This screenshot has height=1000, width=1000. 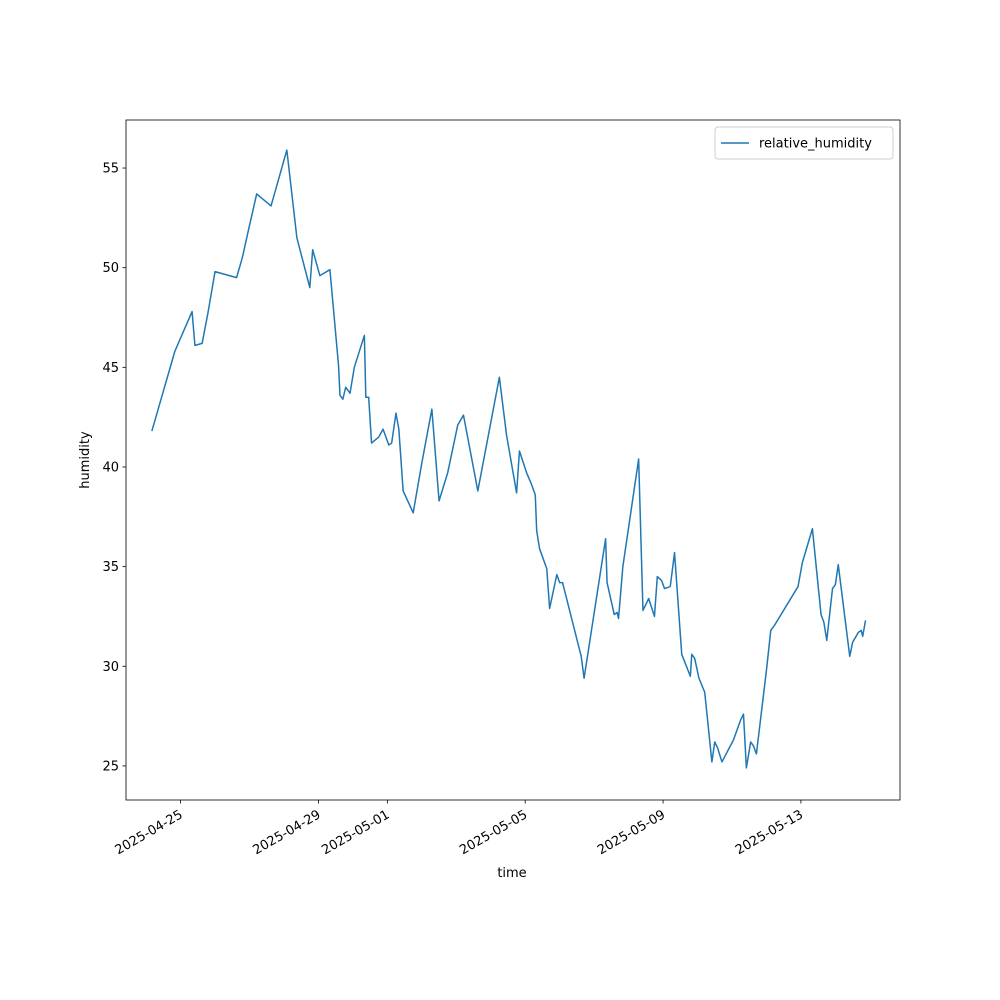 What do you see at coordinates (286, 832) in the screenshot?
I see `x-tick-label: 2025-04-29` at bounding box center [286, 832].